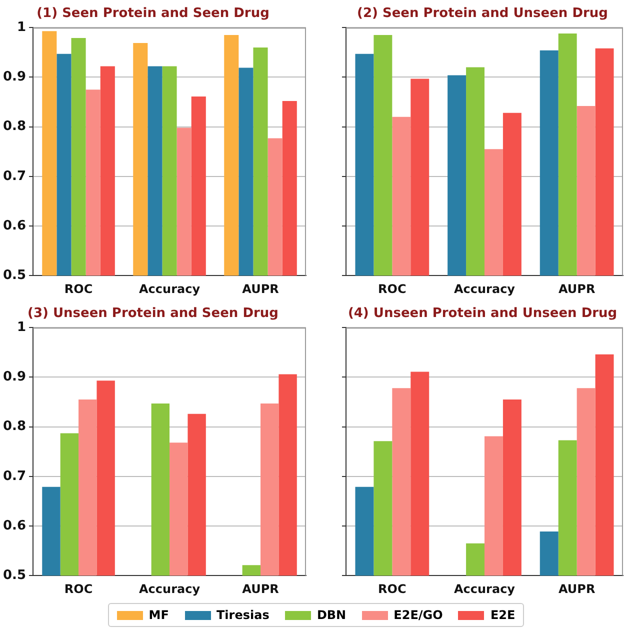 This screenshot has height=629, width=629. Describe the element at coordinates (503, 615) in the screenshot. I see `legend-label: E2E` at that location.